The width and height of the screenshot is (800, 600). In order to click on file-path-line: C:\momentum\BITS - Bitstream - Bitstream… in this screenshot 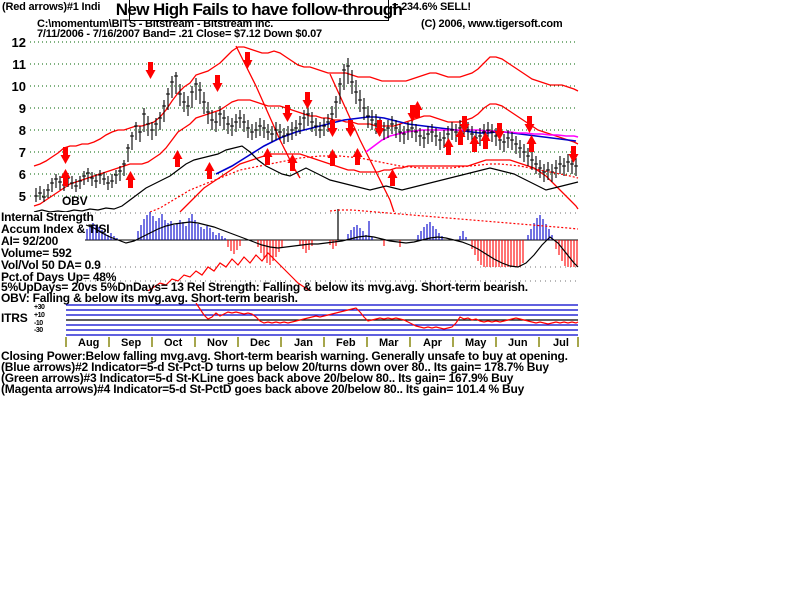, I will do `click(155, 24)`.